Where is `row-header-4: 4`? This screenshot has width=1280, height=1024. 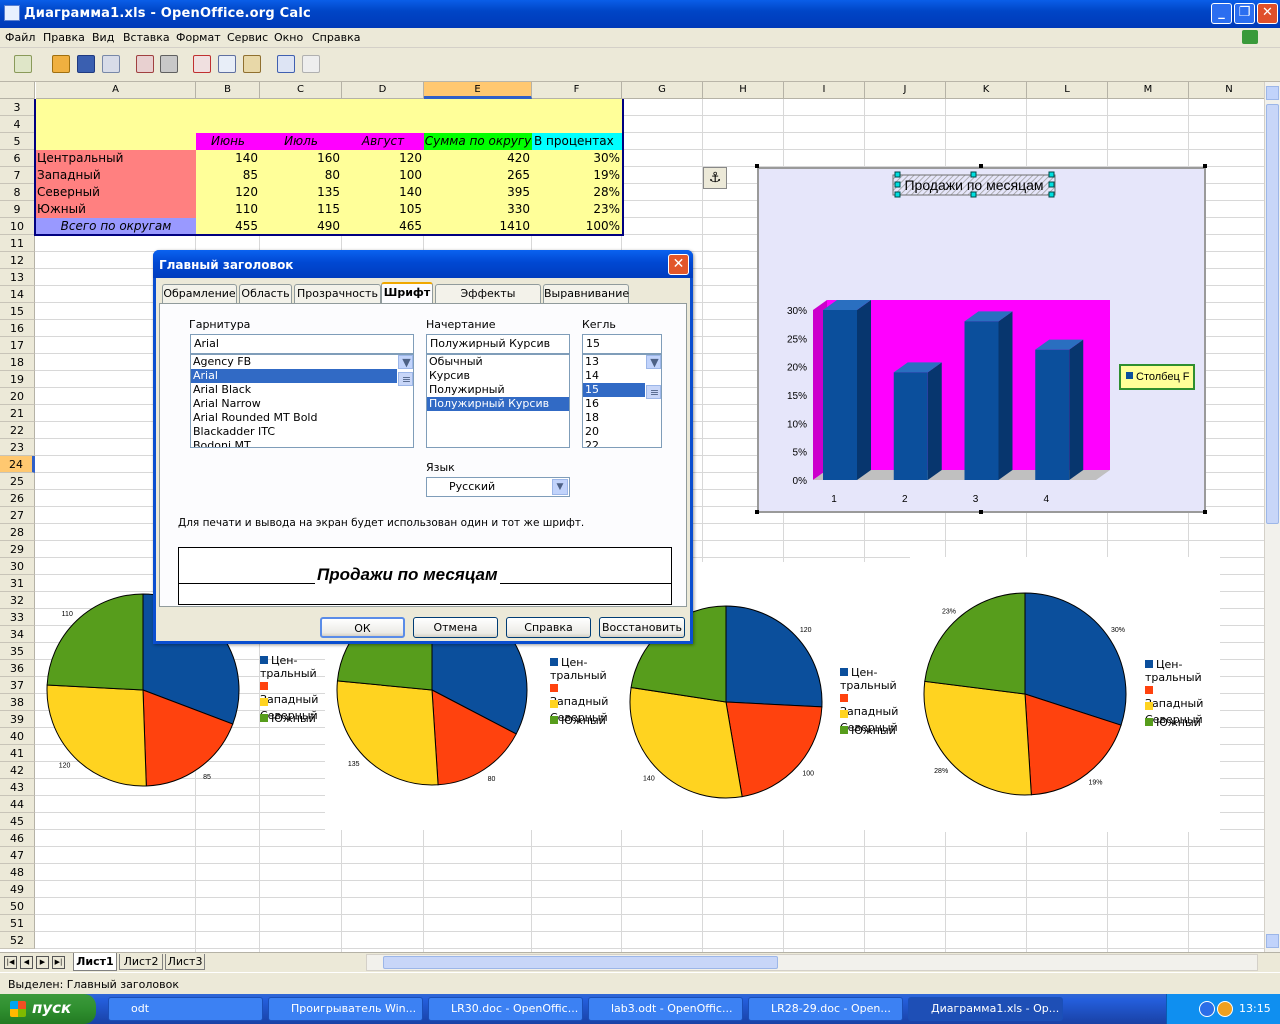
row-header-4: 4 is located at coordinates (17, 124).